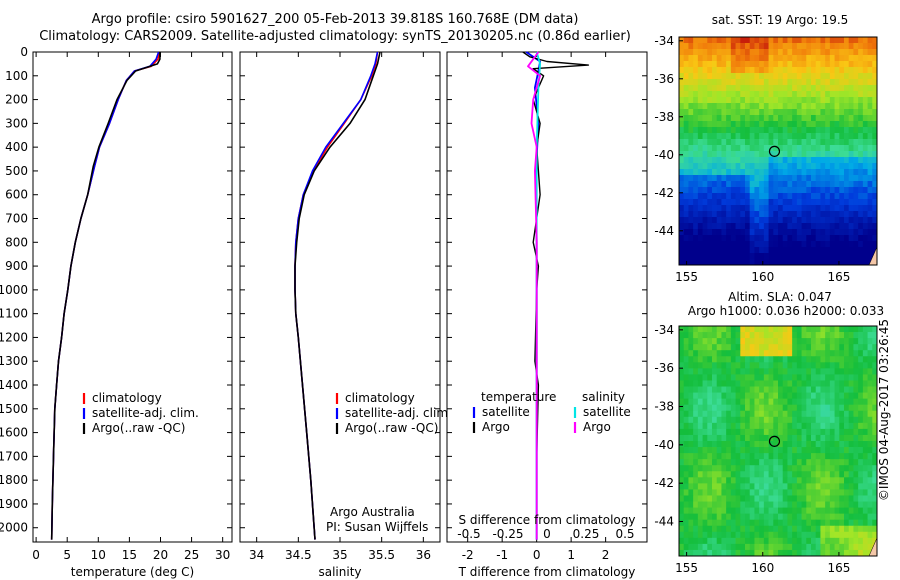  I want to click on temperature-ytick-label: 1900, so click(14, 504).